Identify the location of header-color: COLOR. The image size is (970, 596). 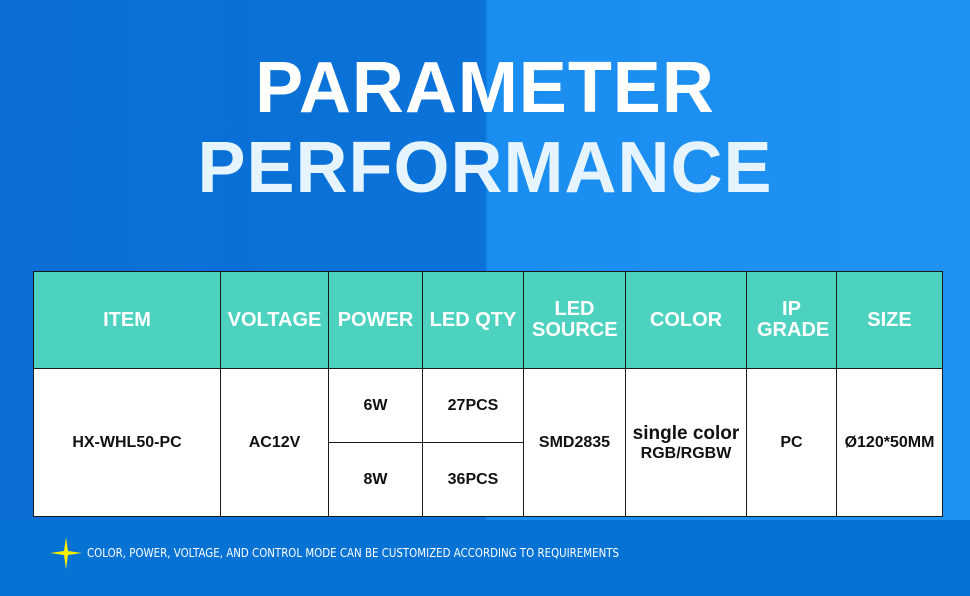
(686, 320).